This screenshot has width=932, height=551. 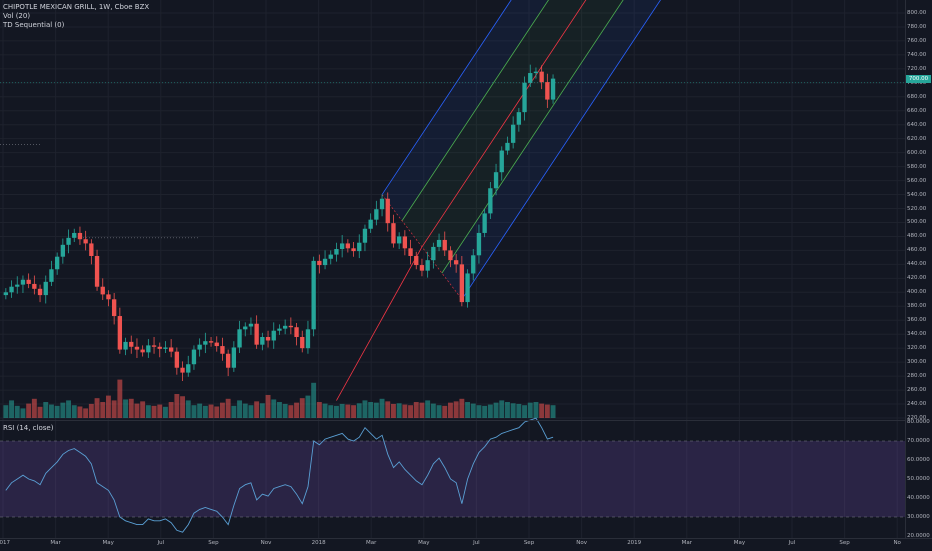 What do you see at coordinates (918, 536) in the screenshot?
I see `rsi-tick-label: 20.0000` at bounding box center [918, 536].